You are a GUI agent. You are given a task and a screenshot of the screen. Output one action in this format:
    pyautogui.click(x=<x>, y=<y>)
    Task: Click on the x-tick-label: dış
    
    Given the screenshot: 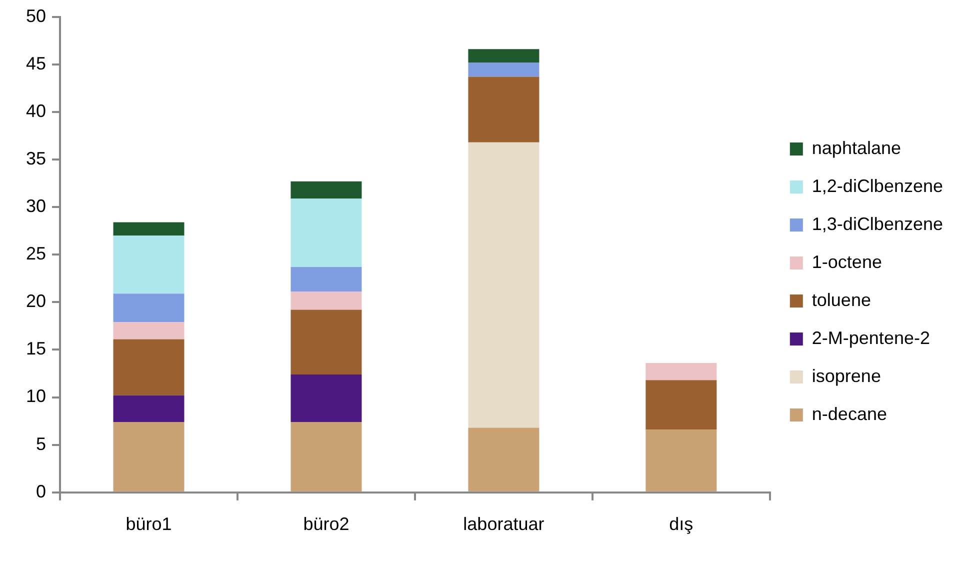 What is the action you would take?
    pyautogui.click(x=681, y=524)
    